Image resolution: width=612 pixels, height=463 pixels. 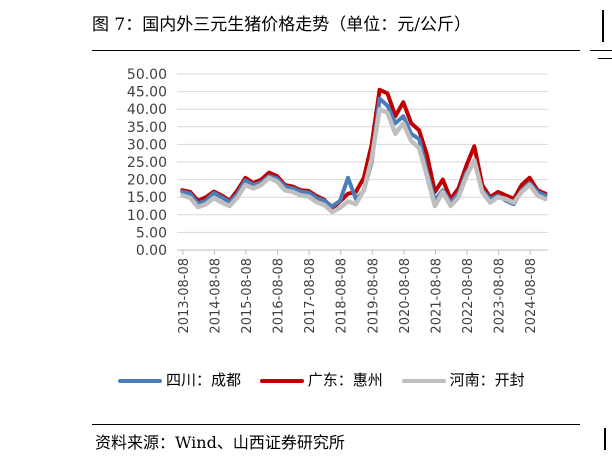 What do you see at coordinates (373, 296) in the screenshot?
I see `x-tick-label: 2019-08-08` at bounding box center [373, 296].